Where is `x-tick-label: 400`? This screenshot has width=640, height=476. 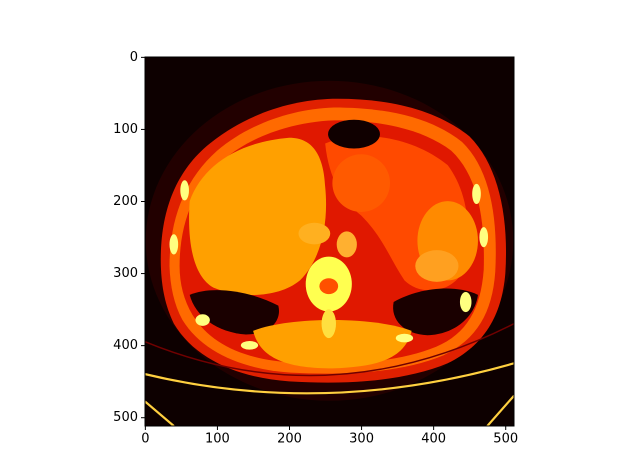 x-tick-label: 400 is located at coordinates (433, 439).